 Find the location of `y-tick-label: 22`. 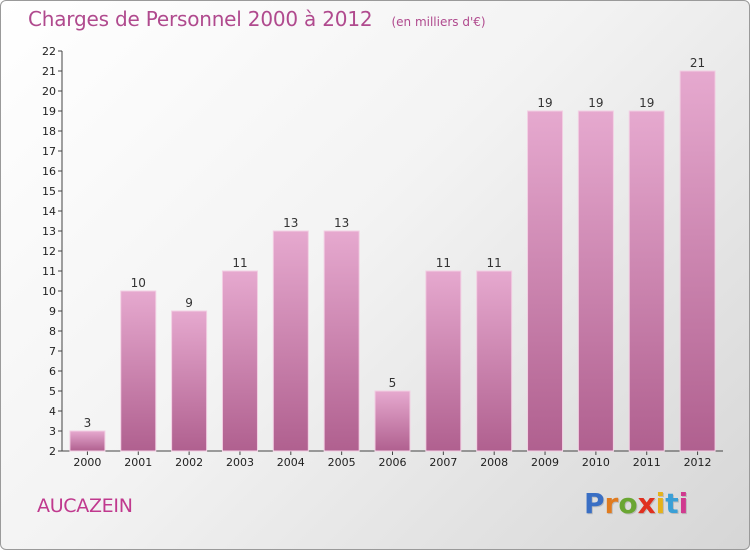

y-tick-label: 22 is located at coordinates (49, 51).